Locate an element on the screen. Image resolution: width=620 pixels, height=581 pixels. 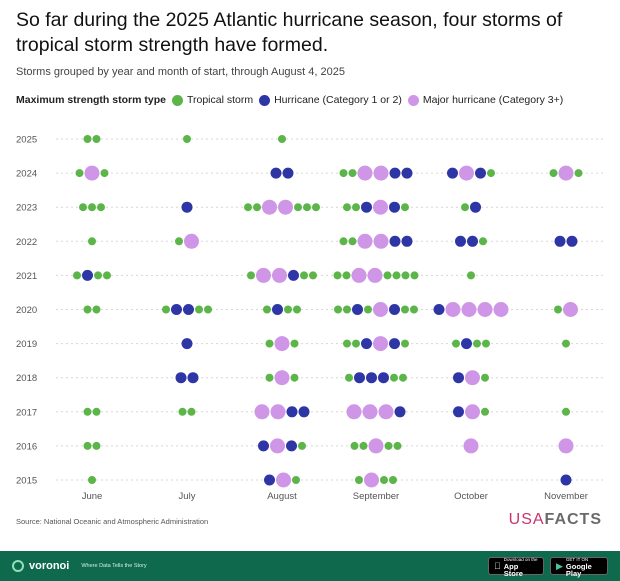
legend-label-major-hurricane: Major hurricane (Category 3+) is located at coordinates (493, 100).